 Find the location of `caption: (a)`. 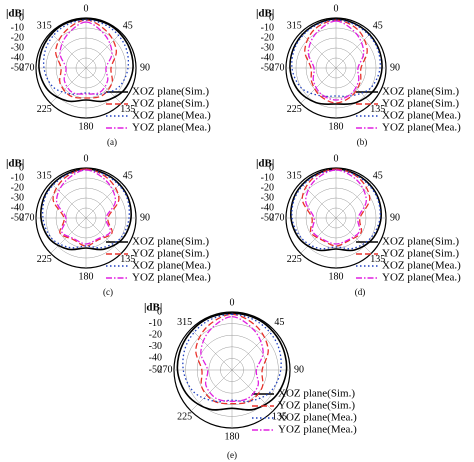

caption: (a) is located at coordinates (112, 142).